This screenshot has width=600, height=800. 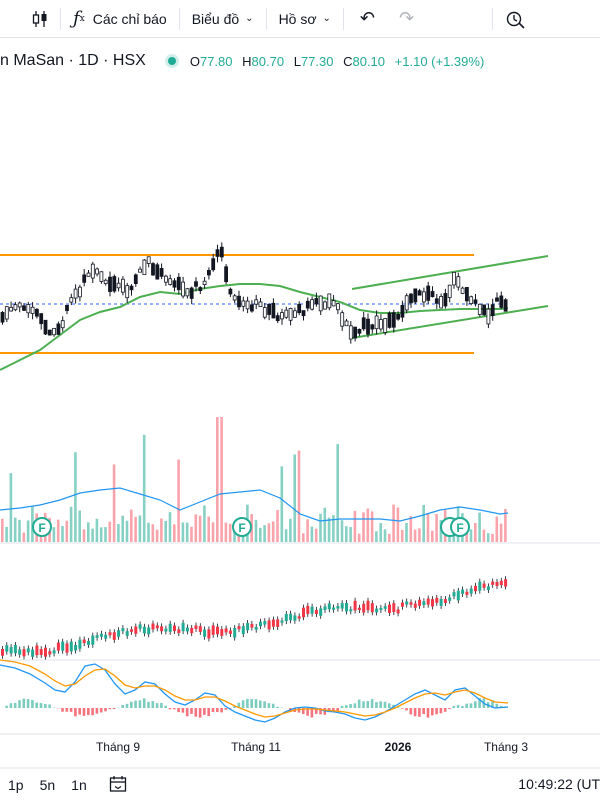 I want to click on profile-menu-button: Hồ sơ ⌄, so click(x=305, y=19).